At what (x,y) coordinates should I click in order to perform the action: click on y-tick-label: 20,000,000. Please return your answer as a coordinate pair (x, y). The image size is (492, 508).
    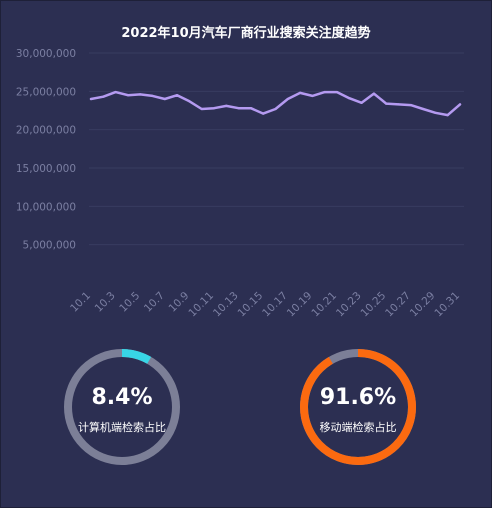
    Looking at the image, I should click on (46, 131).